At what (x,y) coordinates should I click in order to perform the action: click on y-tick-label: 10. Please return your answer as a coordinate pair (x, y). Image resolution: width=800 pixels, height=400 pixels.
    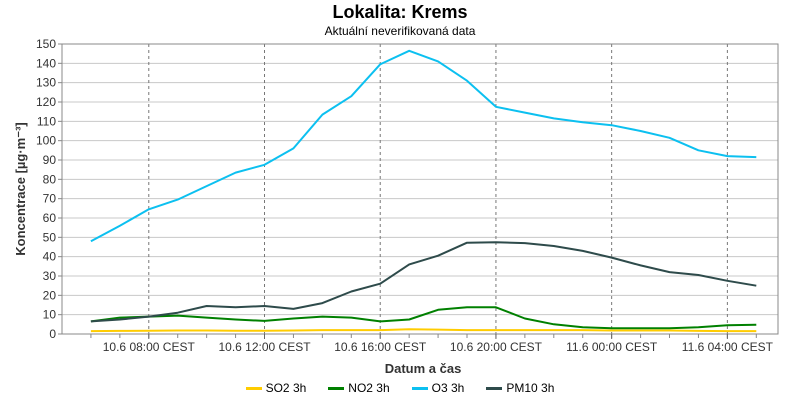
    Looking at the image, I should click on (50, 315).